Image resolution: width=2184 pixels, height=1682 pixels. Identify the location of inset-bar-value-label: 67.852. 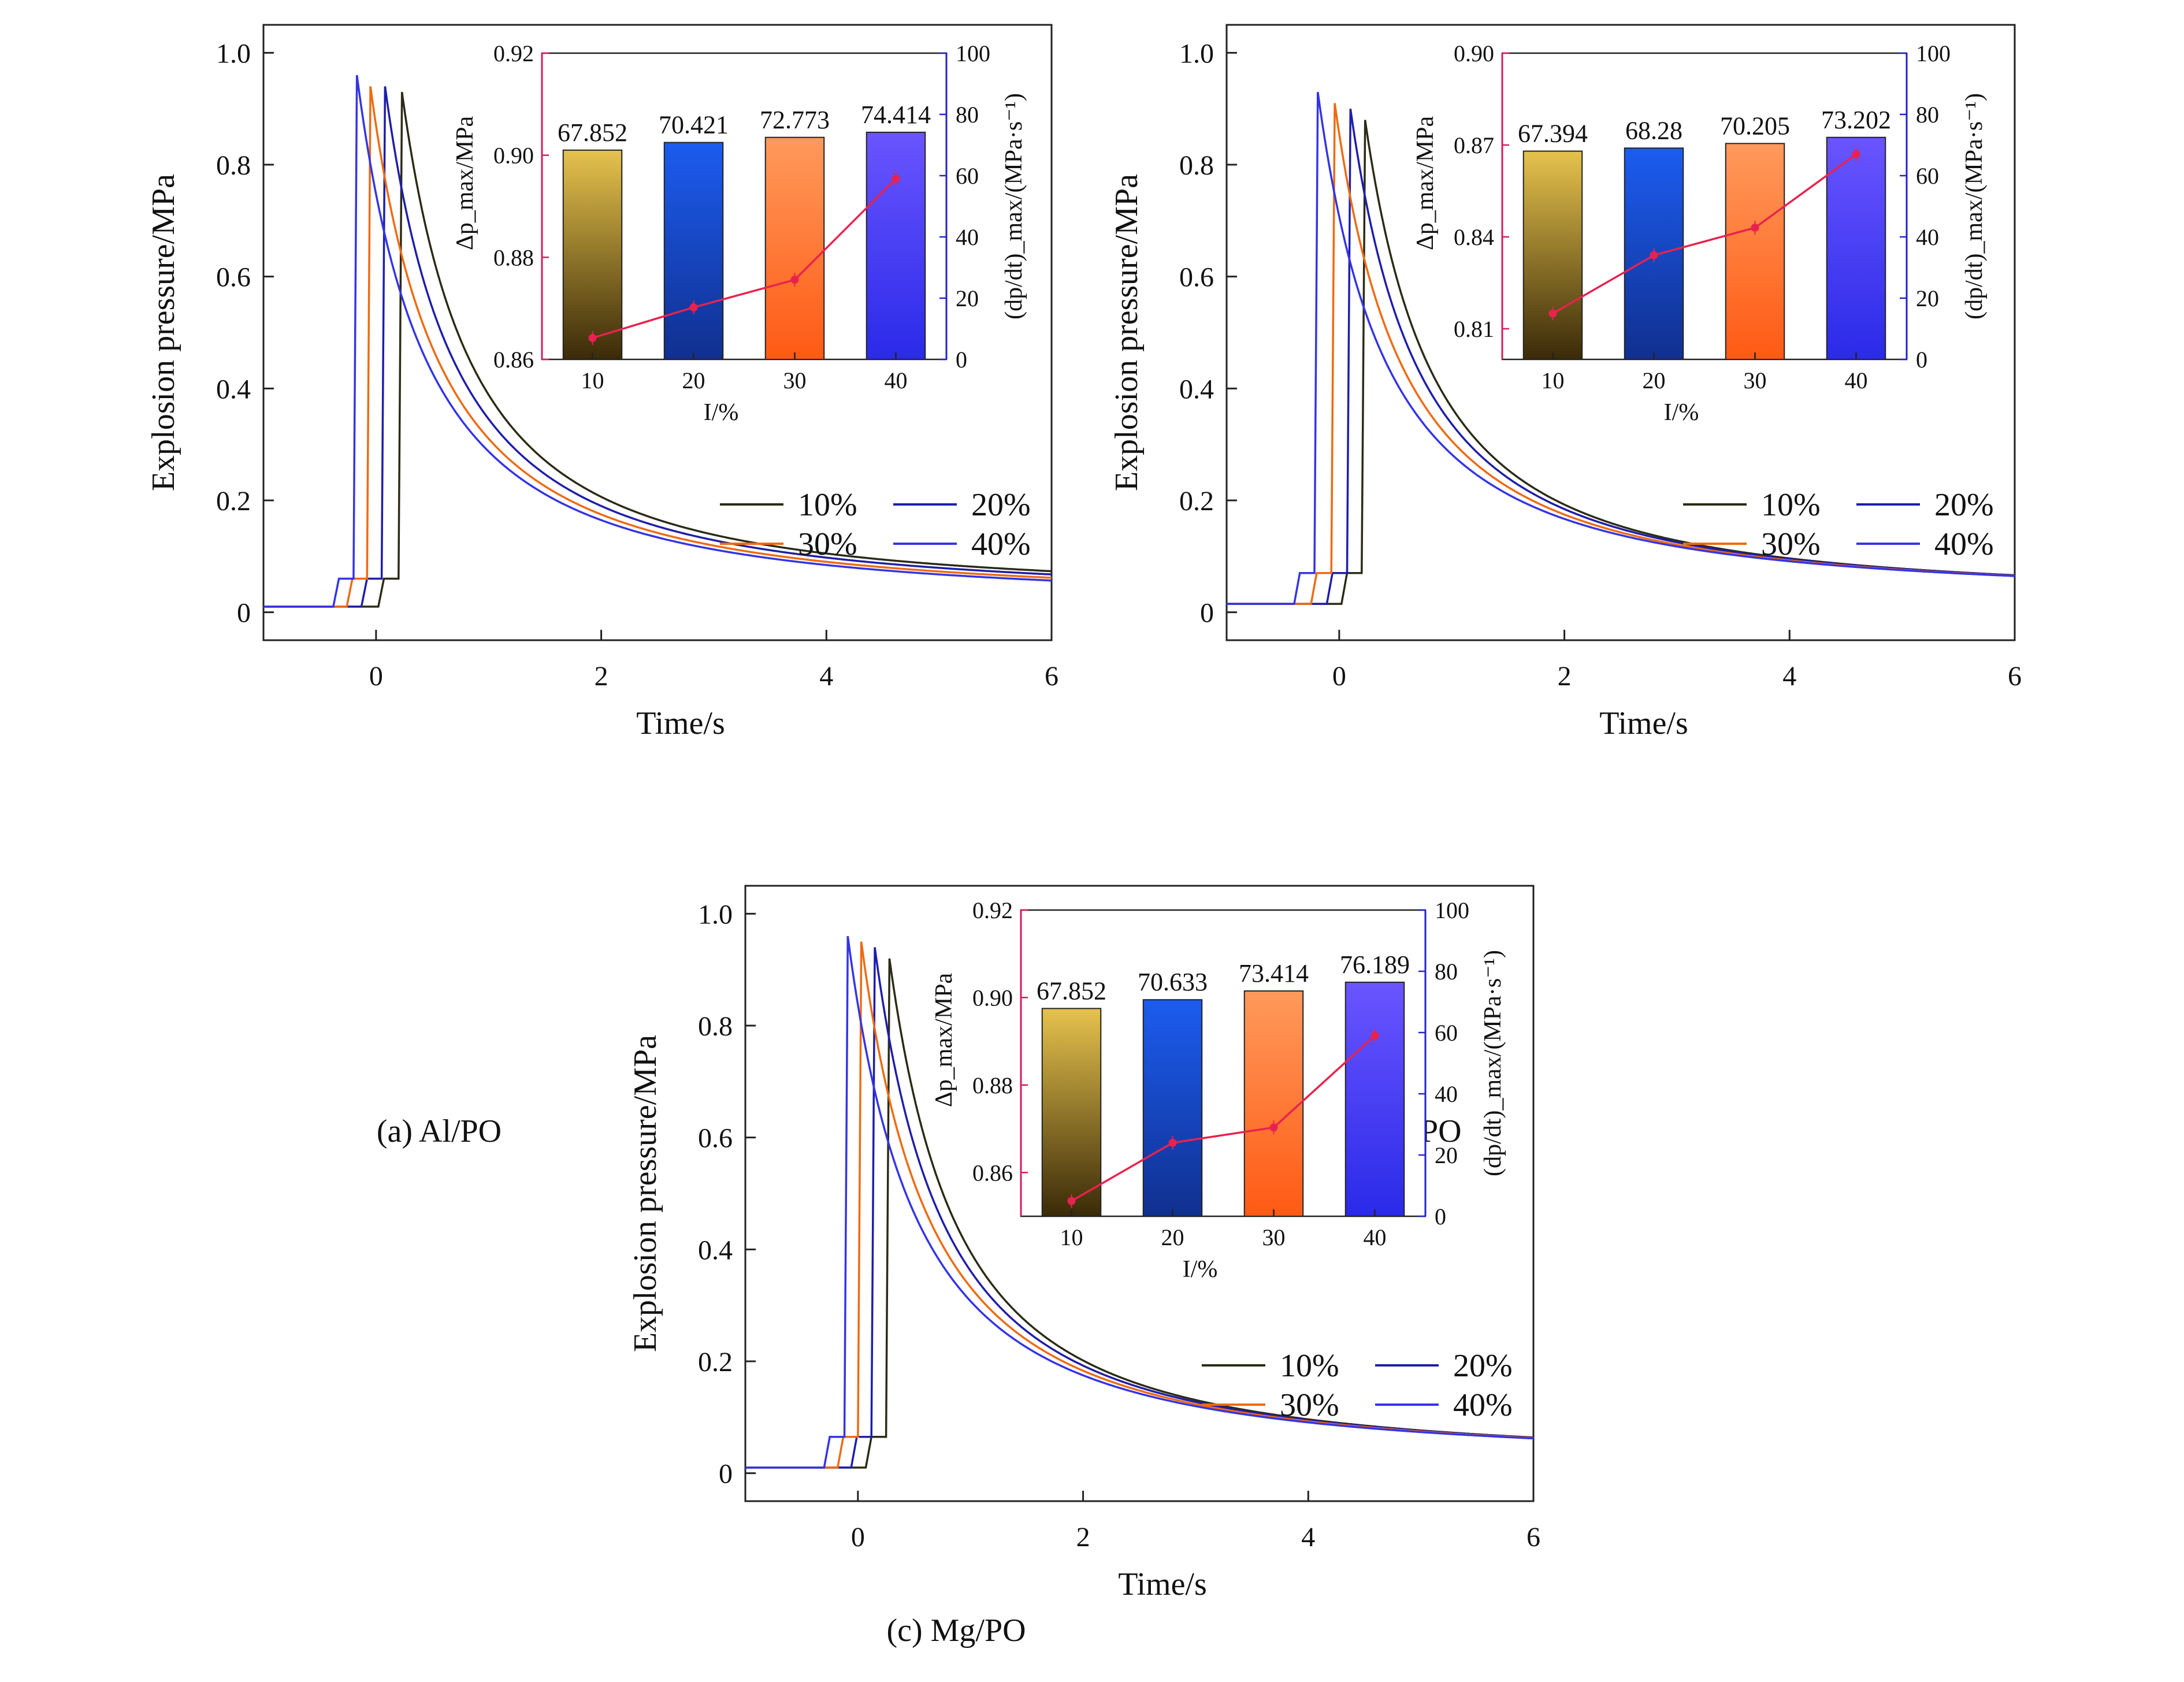
(1071, 990).